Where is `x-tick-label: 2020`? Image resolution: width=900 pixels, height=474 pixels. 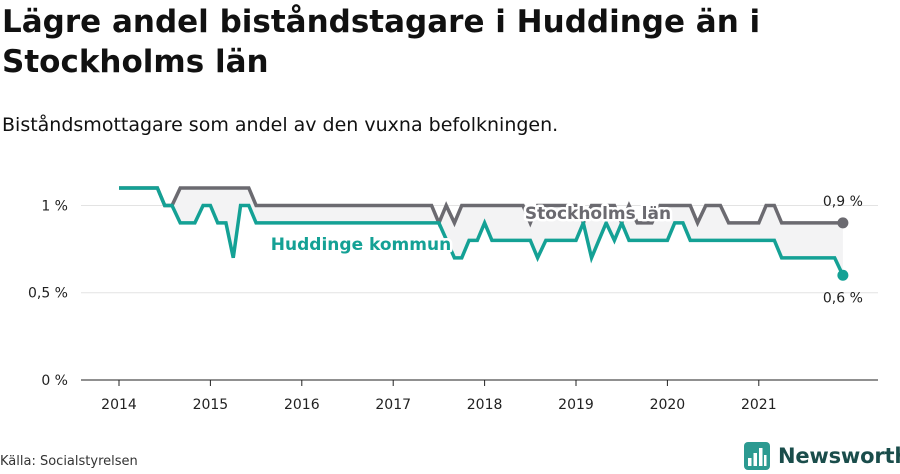 x-tick-label: 2020 is located at coordinates (668, 405).